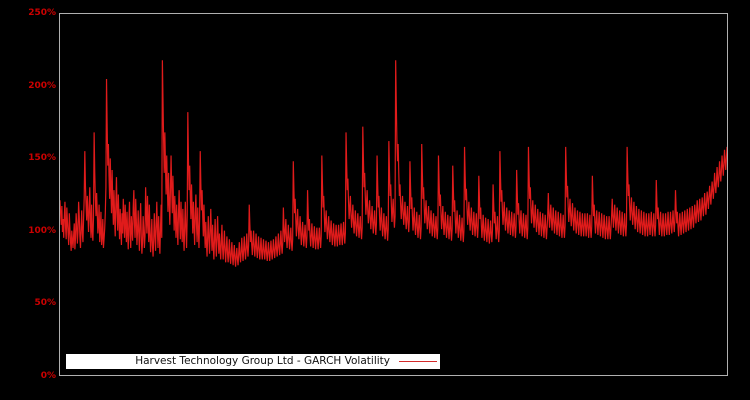 The image size is (750, 400). I want to click on y-axis-tick-0: 0%, so click(48, 376).